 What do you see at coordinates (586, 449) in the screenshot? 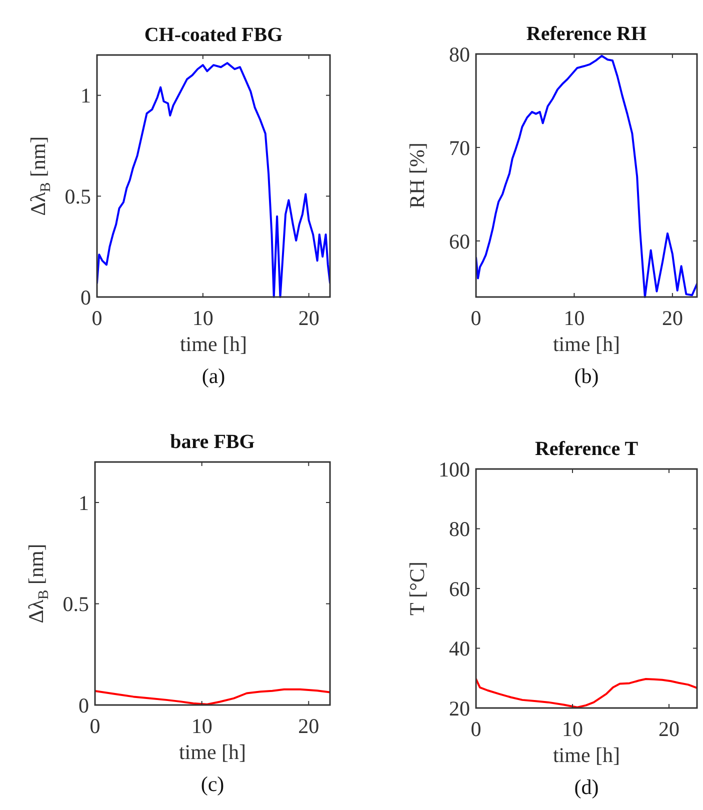
I see `chart-title: Reference T` at bounding box center [586, 449].